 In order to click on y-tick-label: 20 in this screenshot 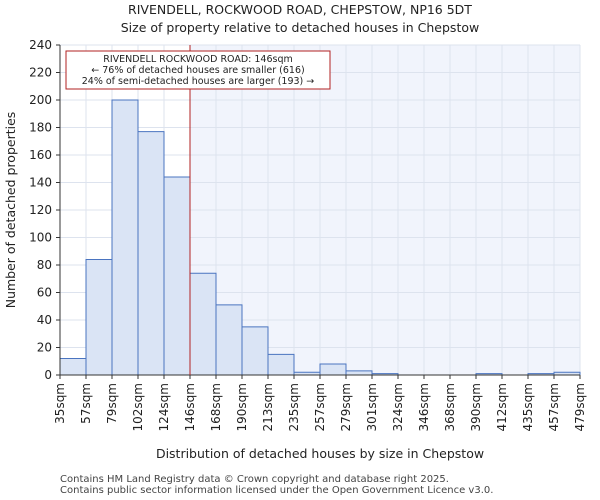, I will do `click(44, 348)`.